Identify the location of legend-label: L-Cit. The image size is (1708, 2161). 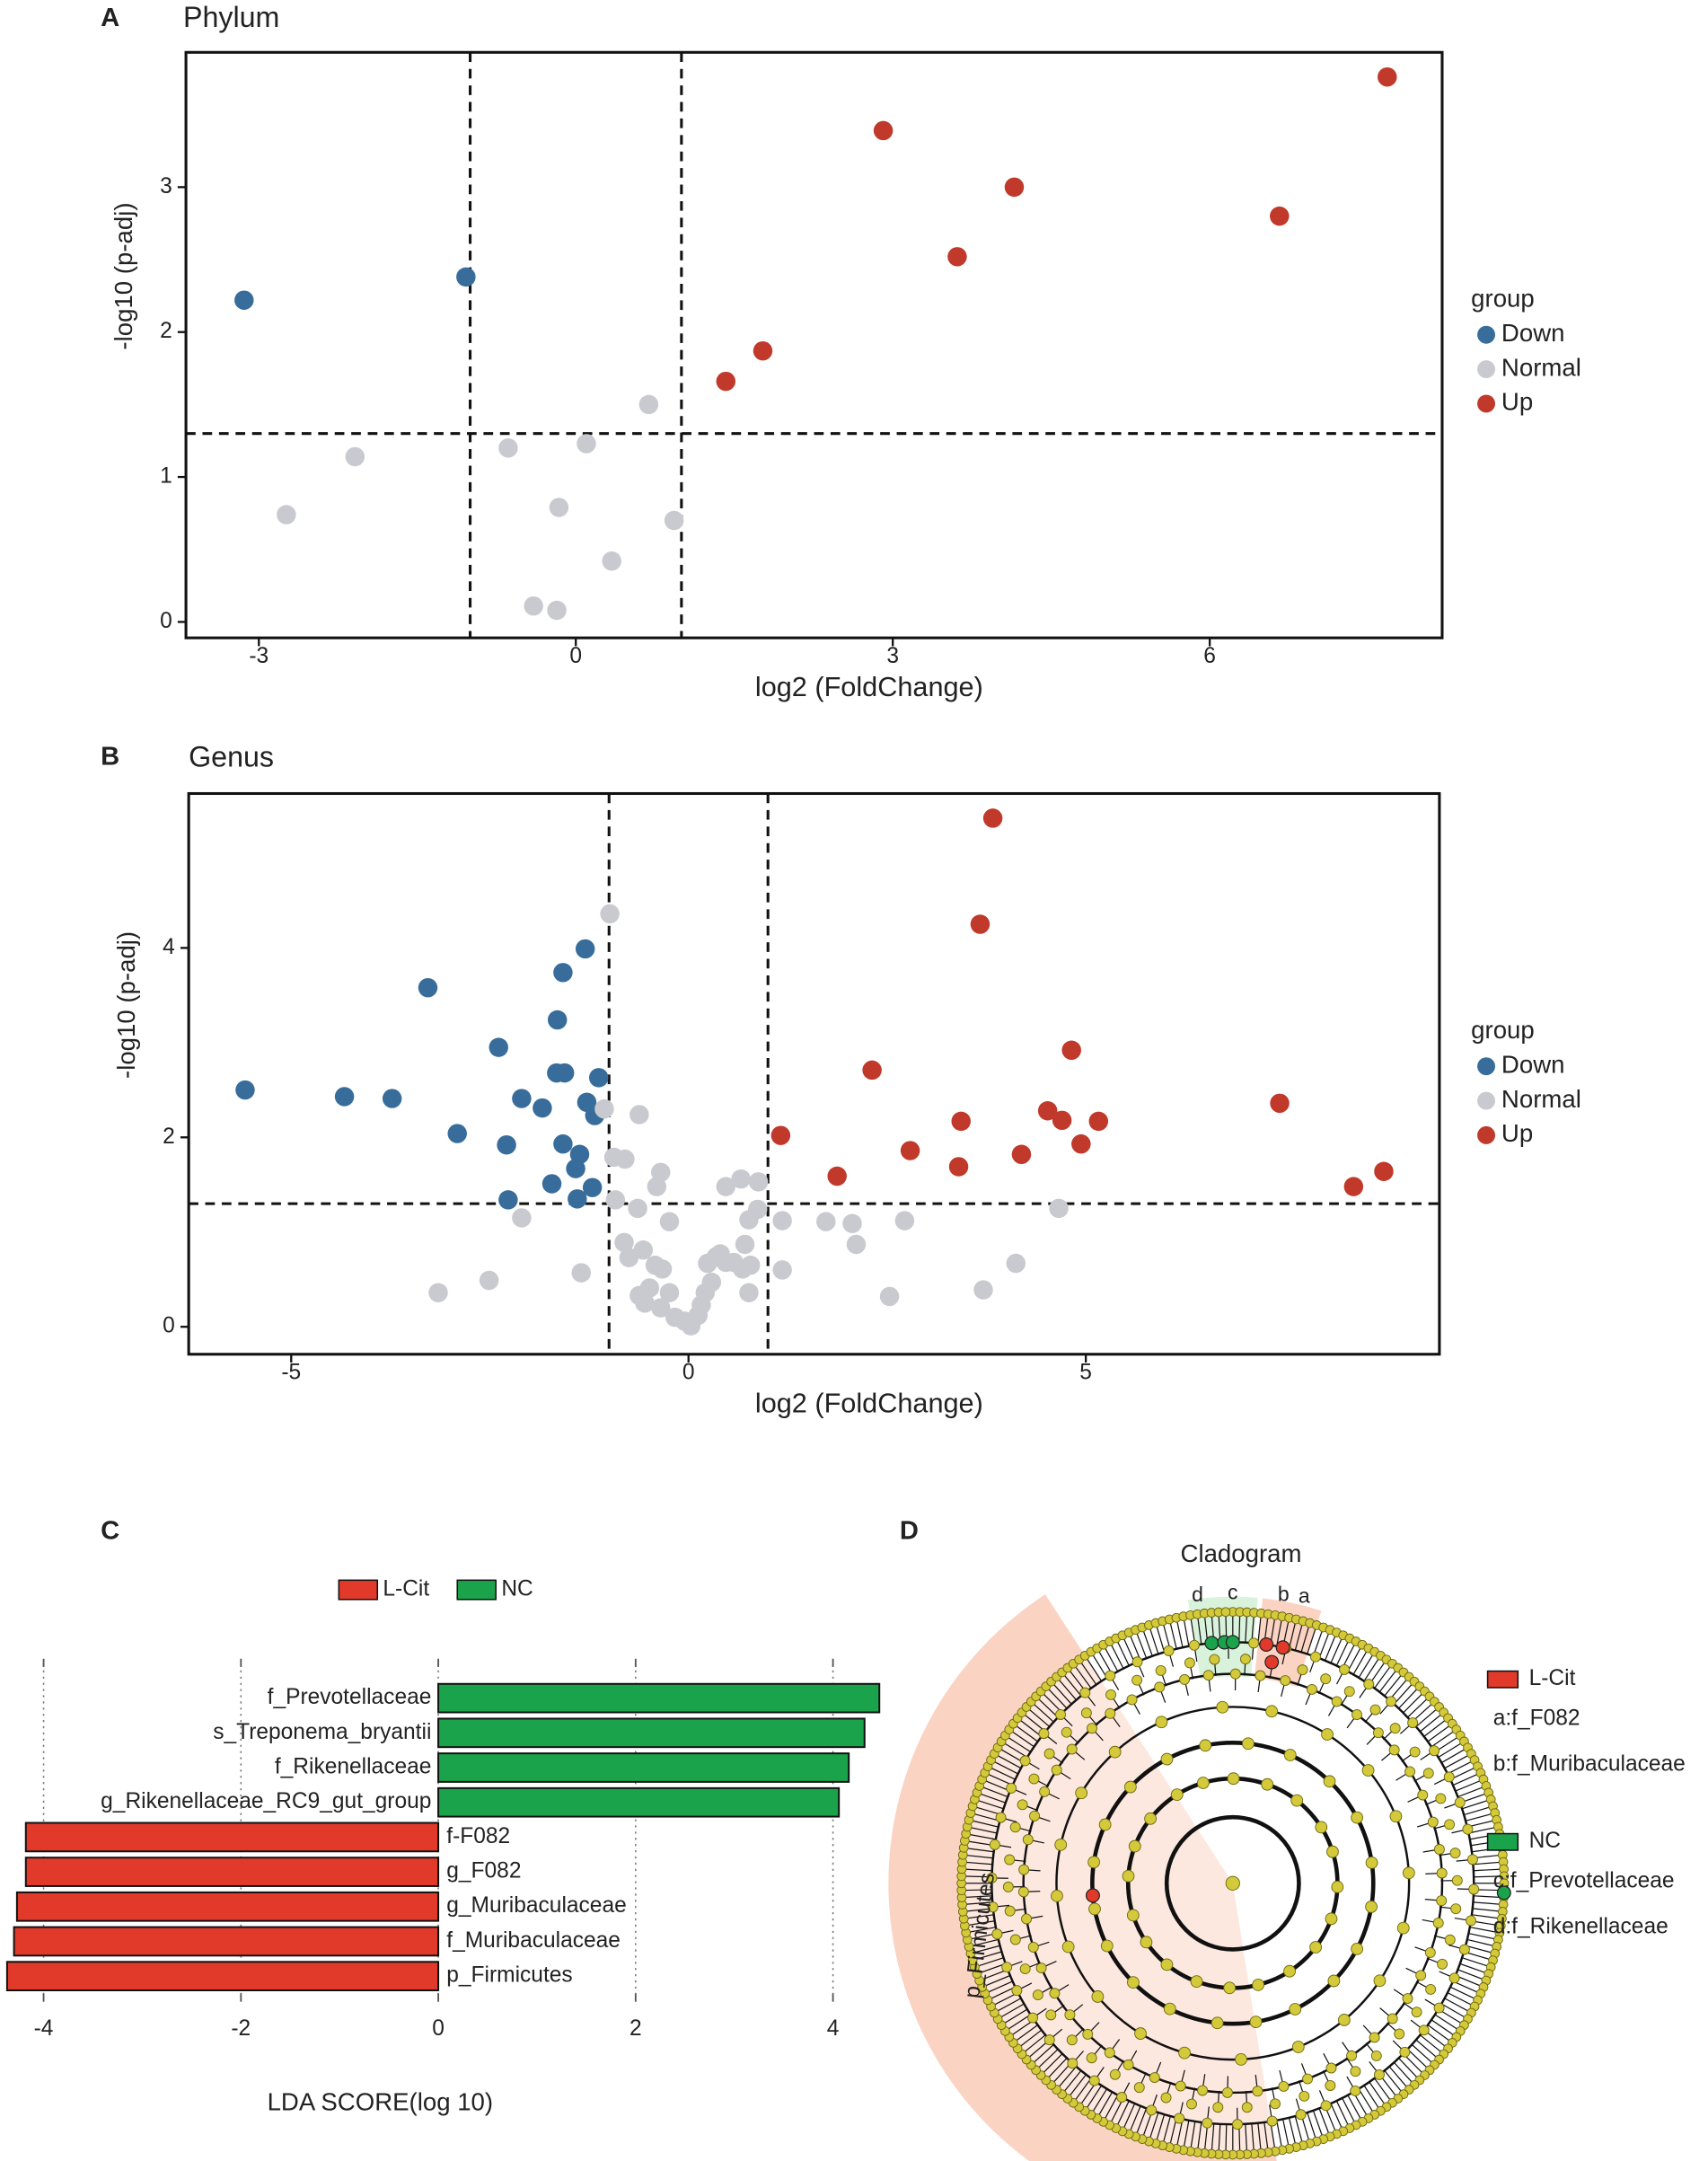
(1552, 1678).